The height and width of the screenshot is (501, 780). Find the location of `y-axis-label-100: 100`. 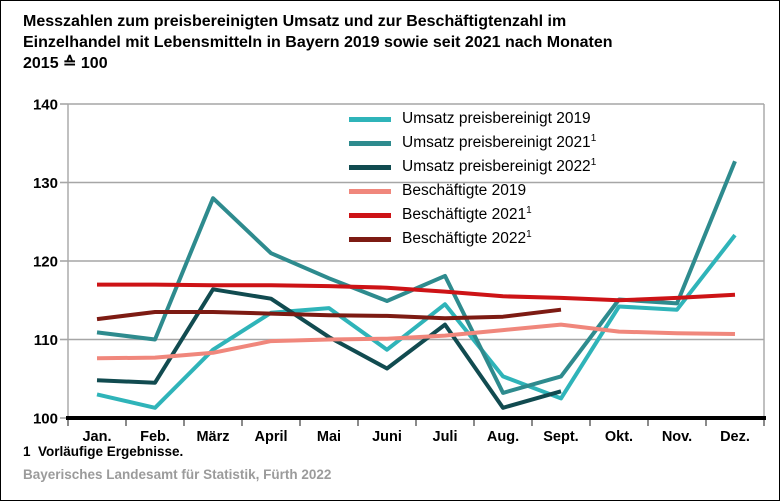

y-axis-label-100: 100 is located at coordinates (45, 419).